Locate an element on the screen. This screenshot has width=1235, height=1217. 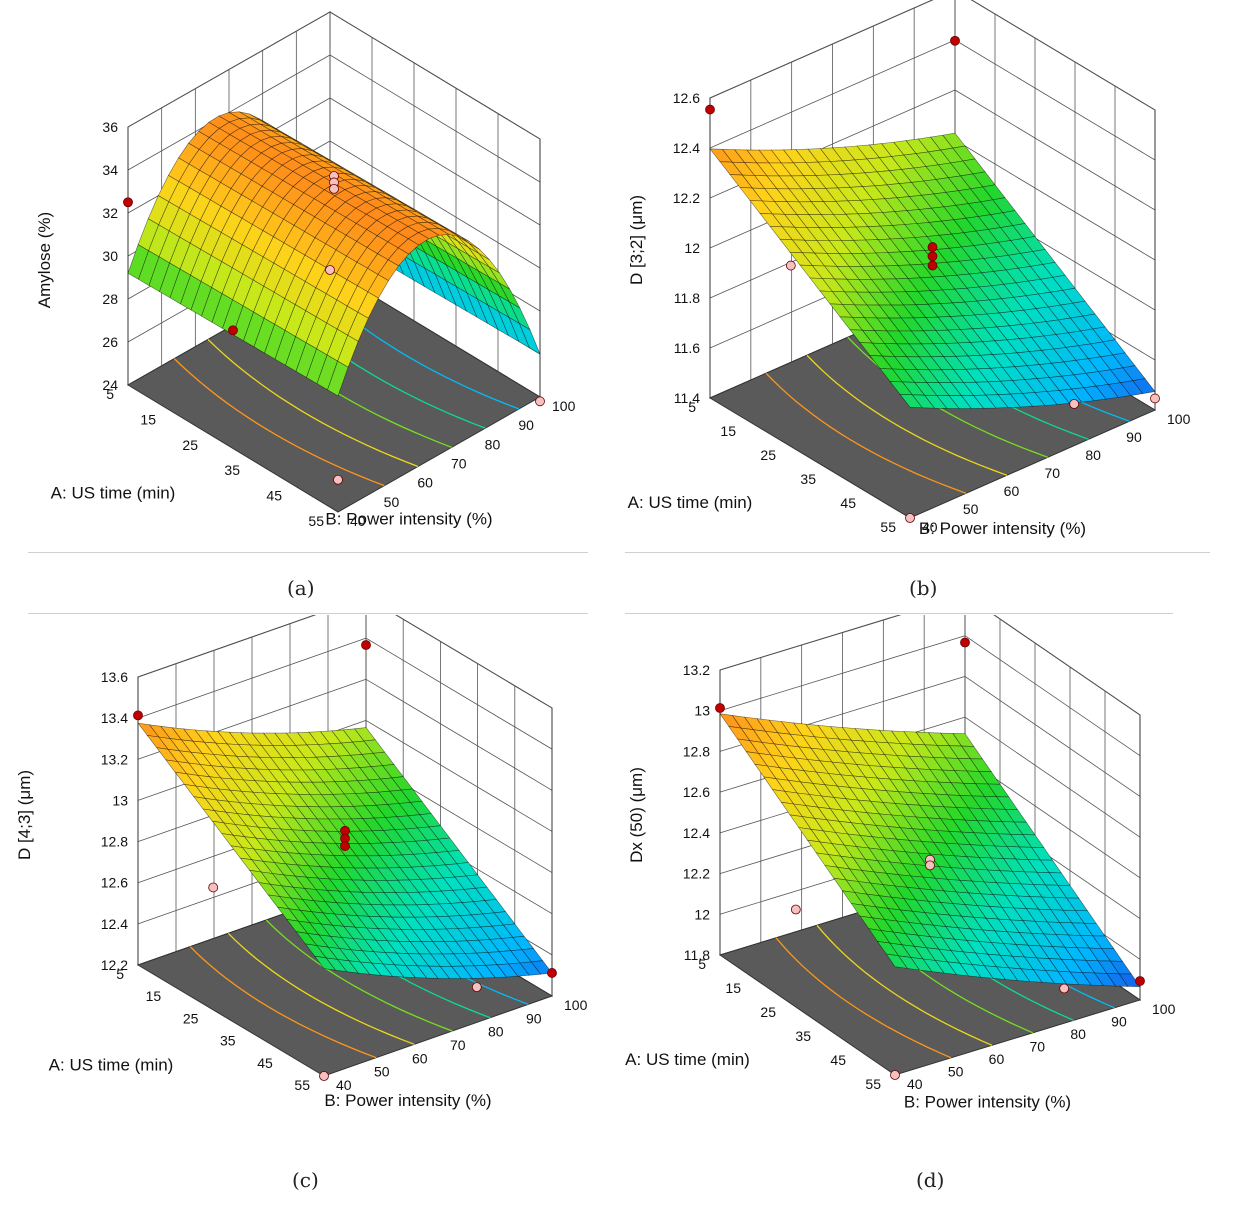
tick-labels: 24 26 28 30 32 34 36 5 15 25 35 45 55 40 50 60 70 80 90 100 is located at coordinates (338, 324).